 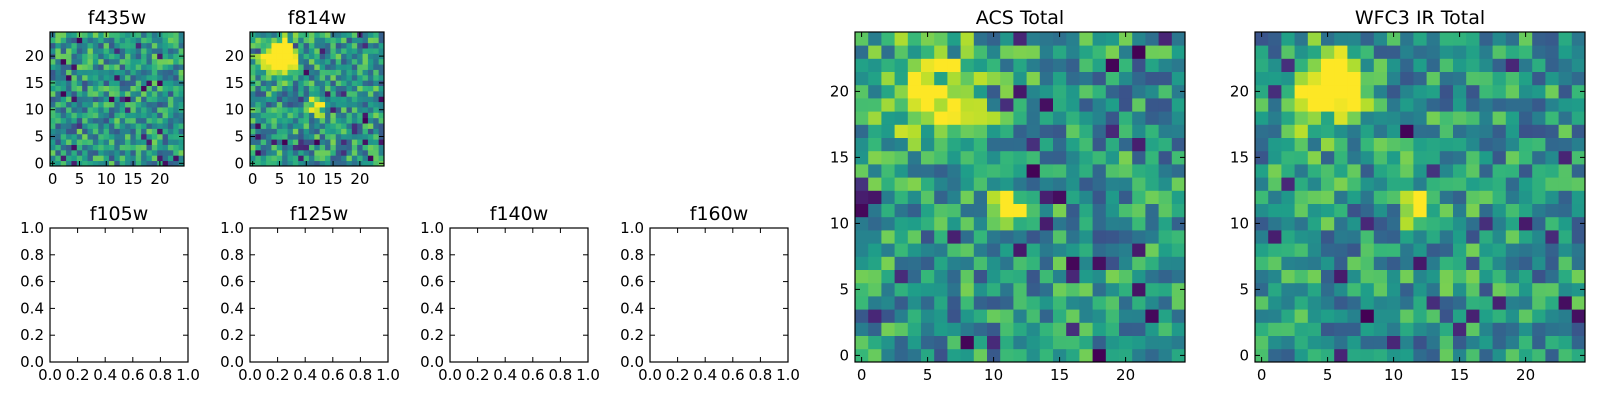 What do you see at coordinates (105, 375) in the screenshot?
I see `x-tick-label: 0.4` at bounding box center [105, 375].